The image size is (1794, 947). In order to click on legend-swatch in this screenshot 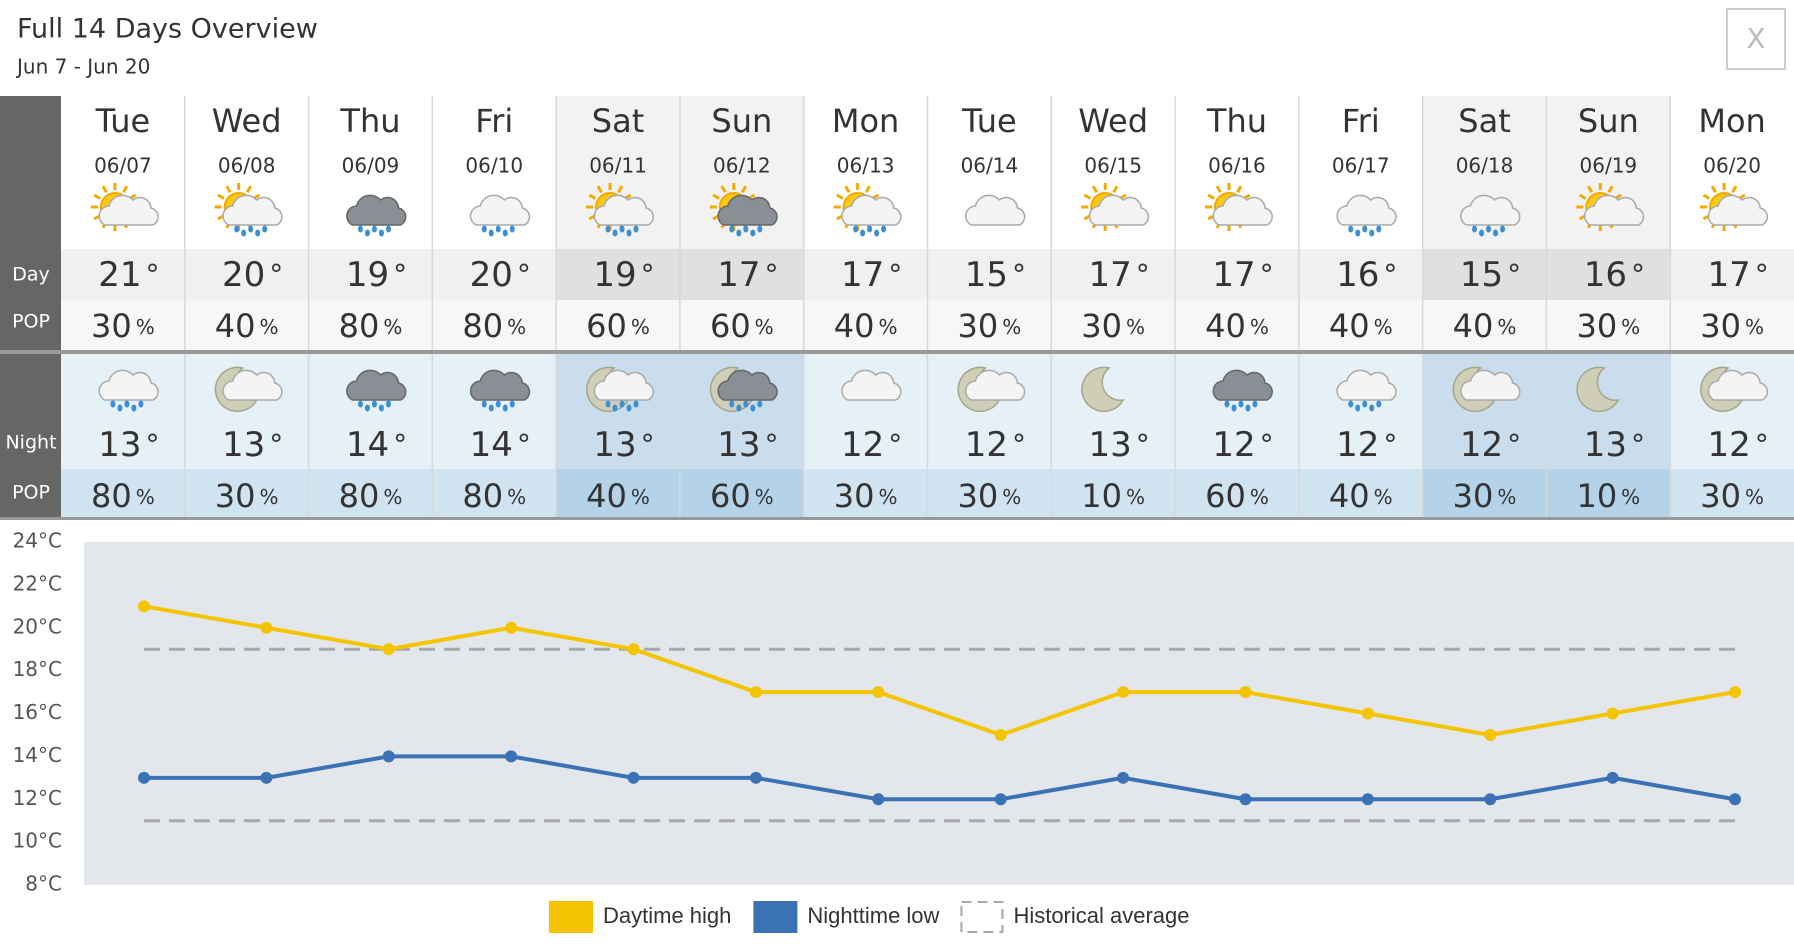, I will do `click(982, 917)`.